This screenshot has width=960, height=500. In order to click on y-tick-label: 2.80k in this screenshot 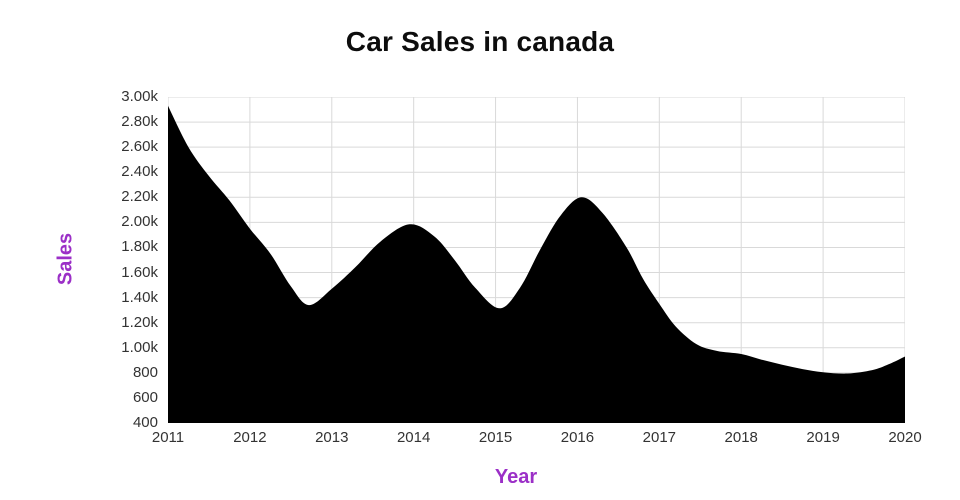, I will do `click(139, 122)`.